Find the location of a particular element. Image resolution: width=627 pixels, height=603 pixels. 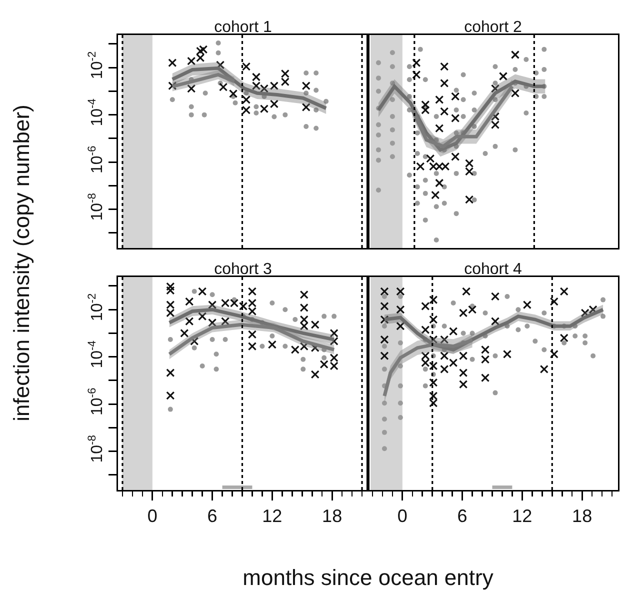

chart-title: cohort 4 is located at coordinates (493, 269).